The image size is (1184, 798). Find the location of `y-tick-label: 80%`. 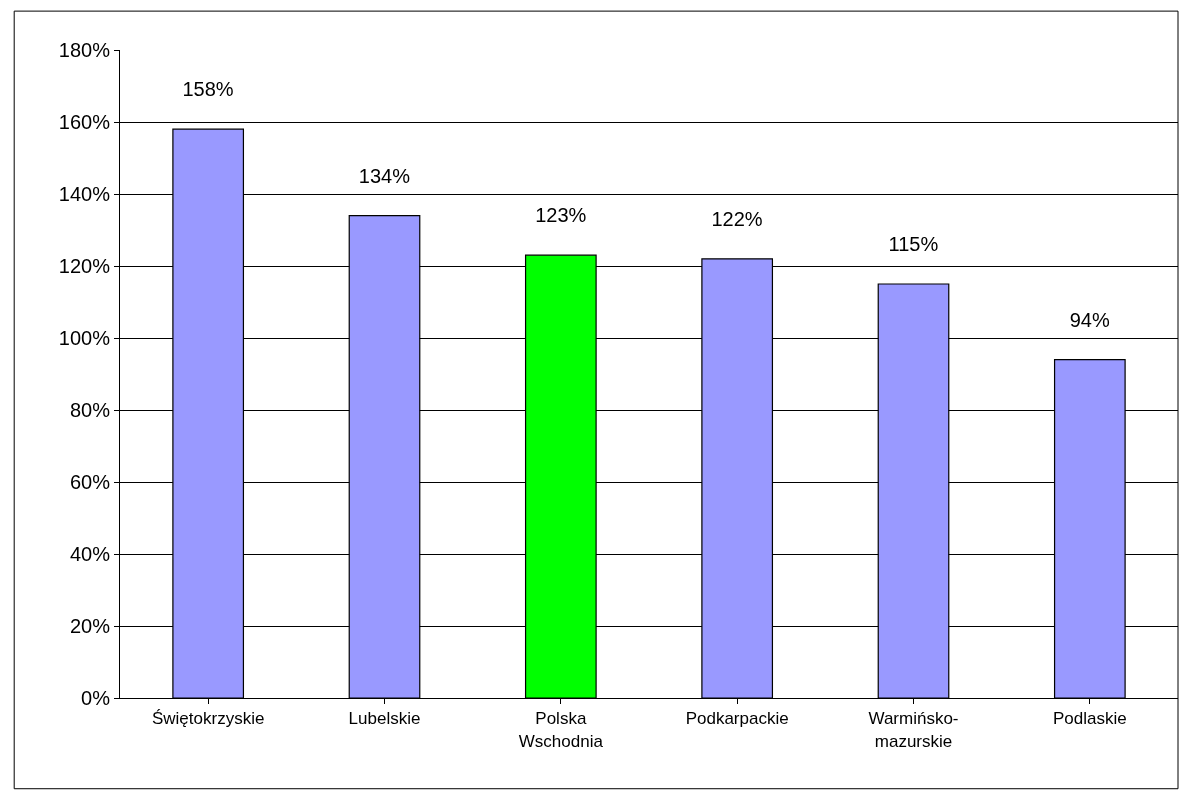

y-tick-label: 80% is located at coordinates (90, 410).